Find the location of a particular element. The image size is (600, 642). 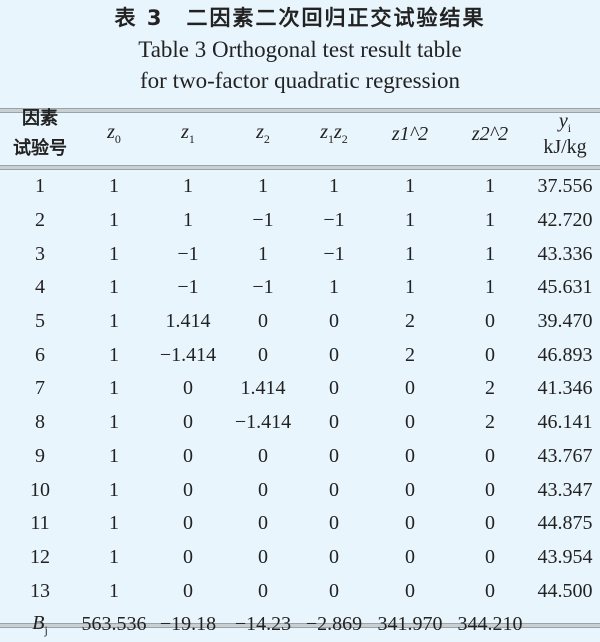

table-row: 2 1 1 −1 −1 1 1 42.720 is located at coordinates (300, 221).